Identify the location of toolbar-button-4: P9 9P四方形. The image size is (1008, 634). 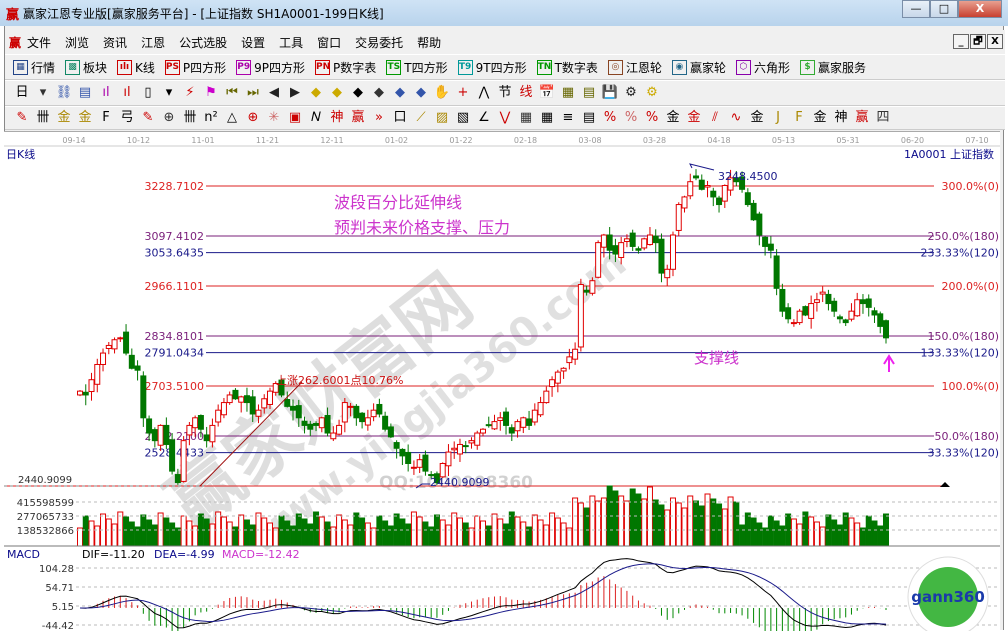
(270, 67).